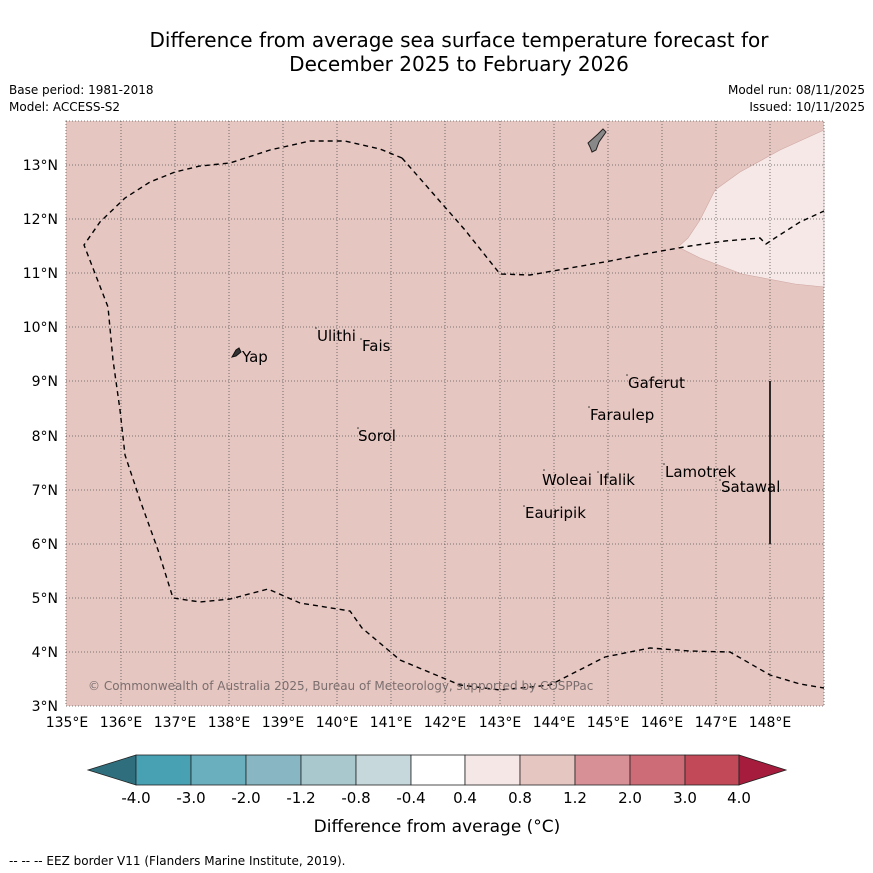  I want to click on lat-label-4: 4°N, so click(45, 653).